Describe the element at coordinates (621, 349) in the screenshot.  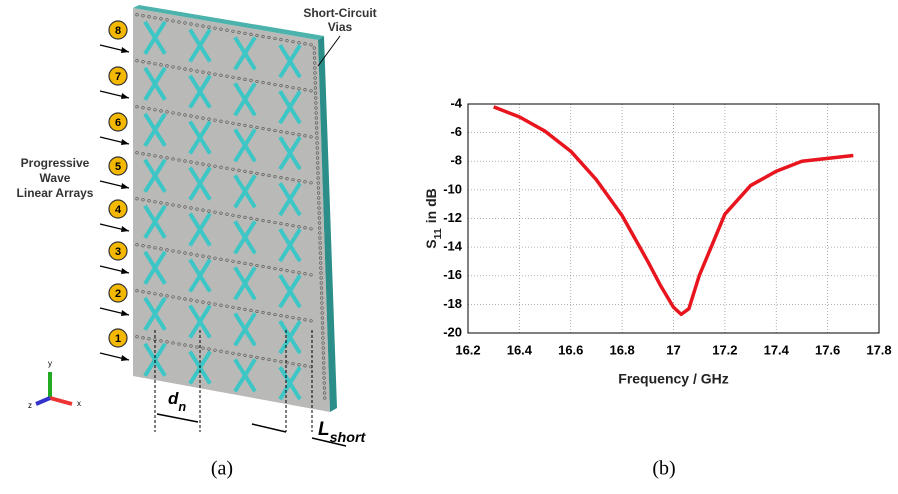
I see `x-tick-label: 16.8` at that location.